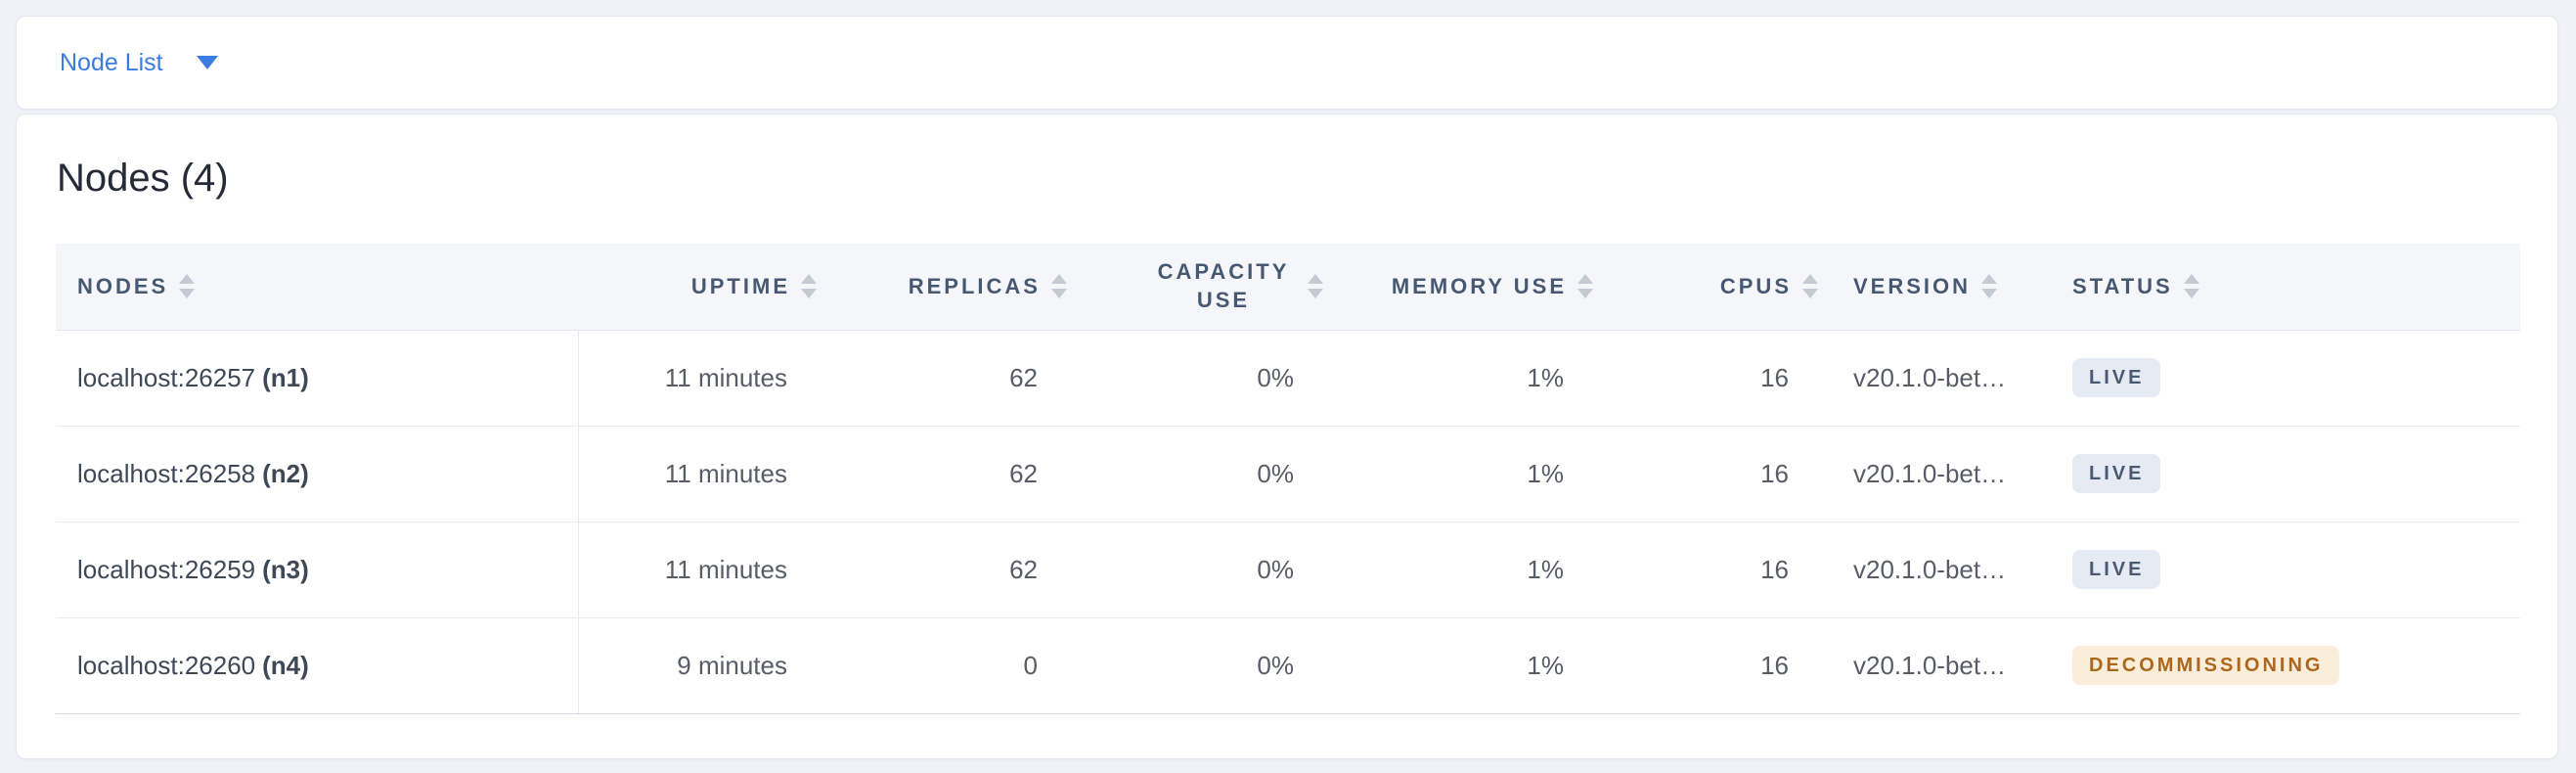 This screenshot has height=773, width=2576. What do you see at coordinates (193, 377) in the screenshot?
I see `node-link: localhost:26257 (n1)` at bounding box center [193, 377].